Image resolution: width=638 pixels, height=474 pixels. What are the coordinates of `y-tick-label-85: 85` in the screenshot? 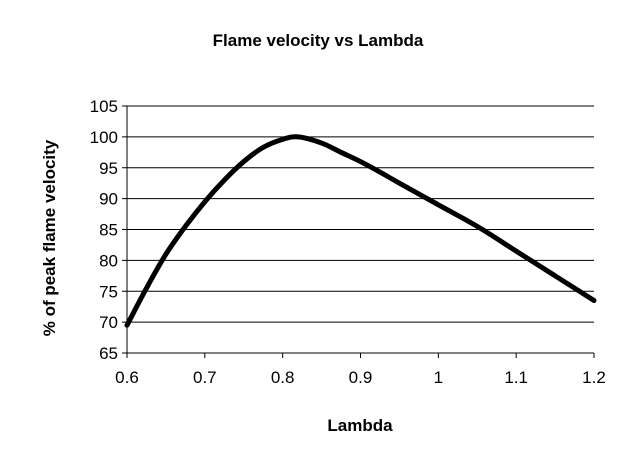 It's located at (108, 230).